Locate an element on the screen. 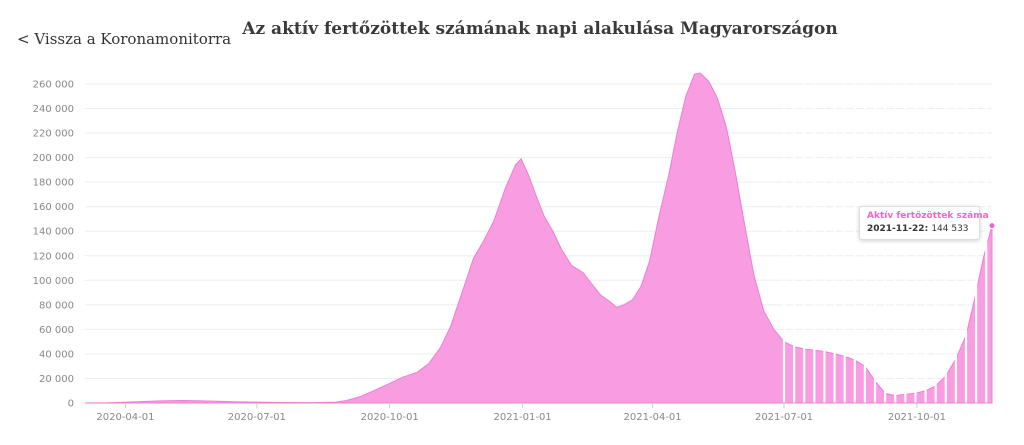 Image resolution: width=1024 pixels, height=445 pixels. x-tick-label: 2020-04-01 is located at coordinates (125, 417).